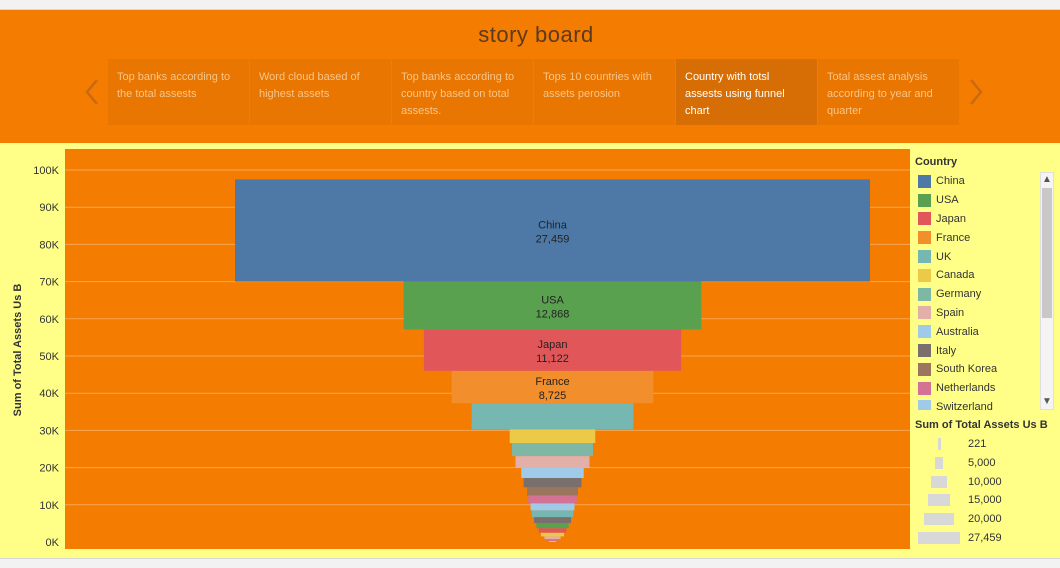 The width and height of the screenshot is (1060, 568). I want to click on chevron-left-icon, so click(91, 92).